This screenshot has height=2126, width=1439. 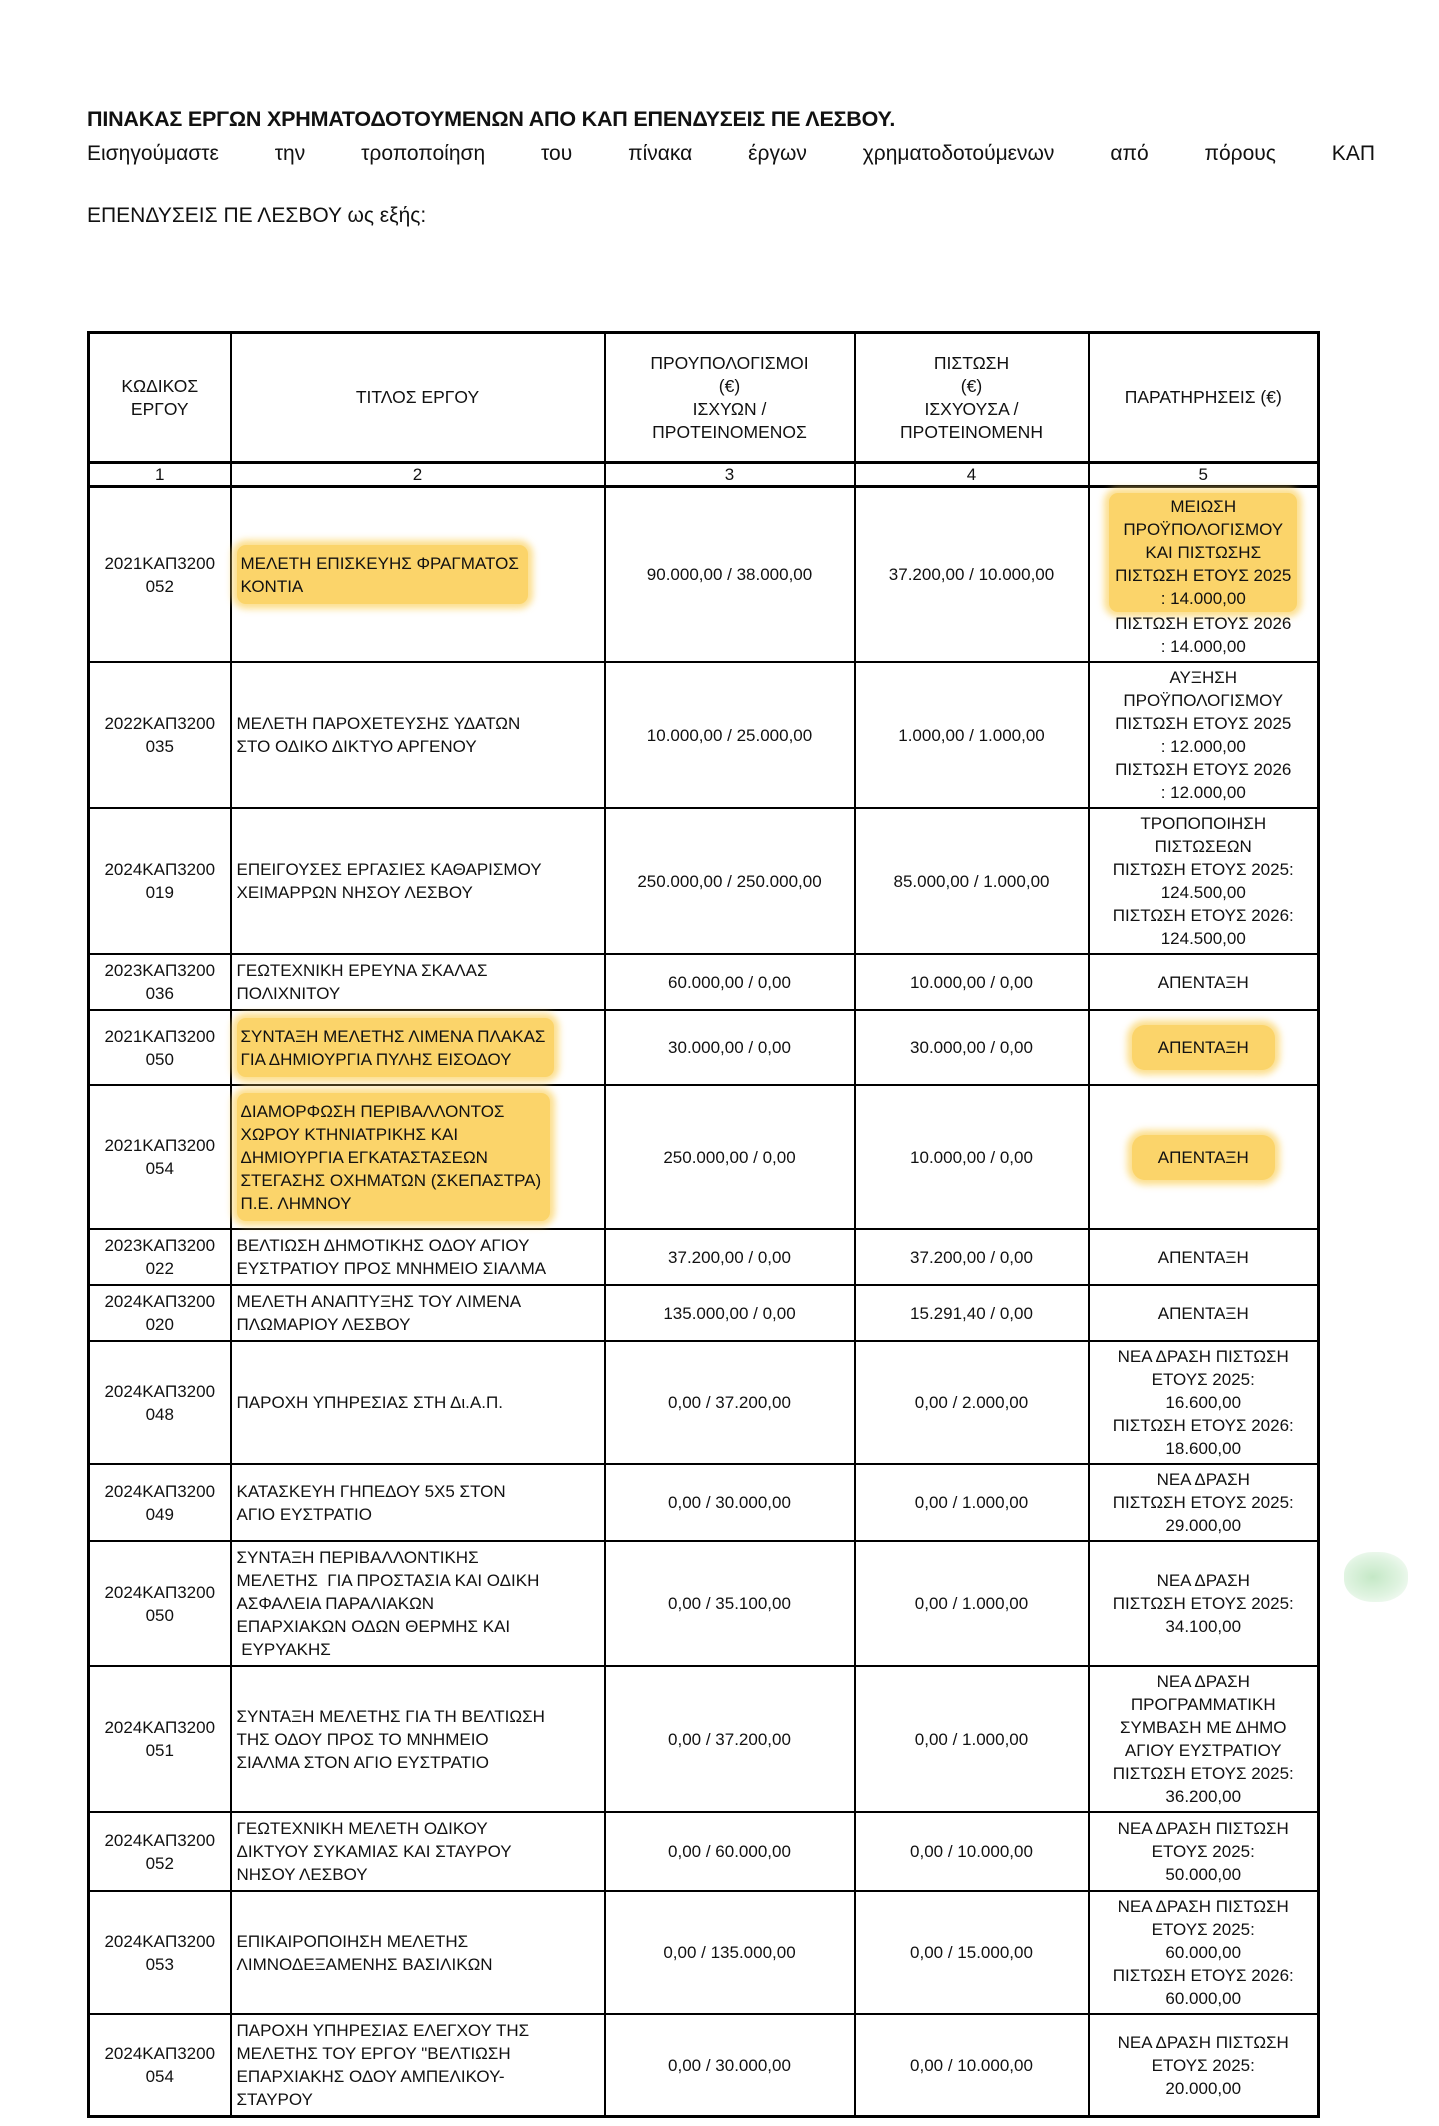 I want to click on header-project-code: ΚΩΔΙΚΟΣ ΕΡΓΟΥ, so click(x=159, y=397).